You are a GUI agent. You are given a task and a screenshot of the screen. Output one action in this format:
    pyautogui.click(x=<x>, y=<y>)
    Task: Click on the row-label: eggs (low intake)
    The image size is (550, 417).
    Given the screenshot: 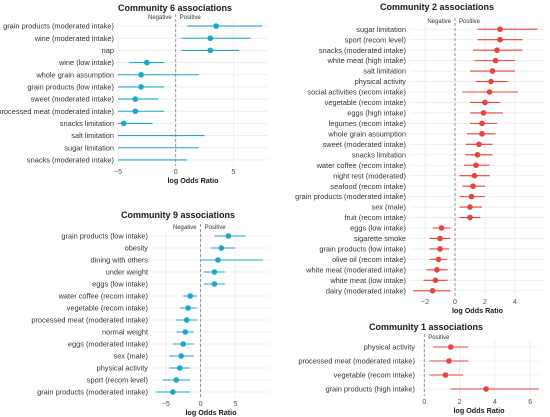 What is the action you would take?
    pyautogui.click(x=378, y=228)
    